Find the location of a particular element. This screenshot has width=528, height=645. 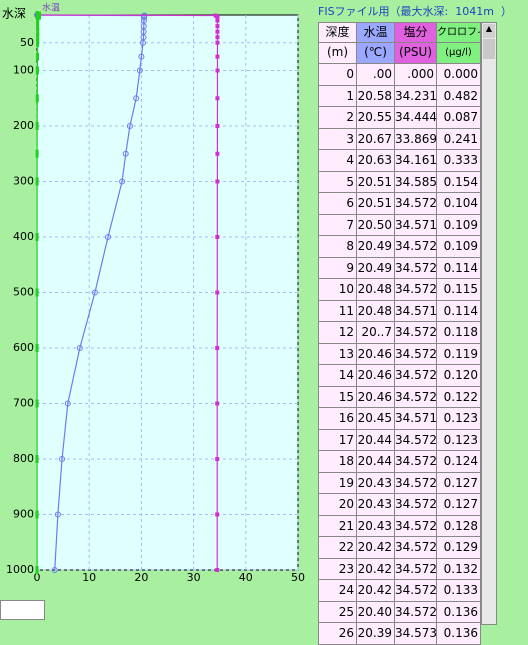

table-cell: 20.44 is located at coordinates (376, 440).